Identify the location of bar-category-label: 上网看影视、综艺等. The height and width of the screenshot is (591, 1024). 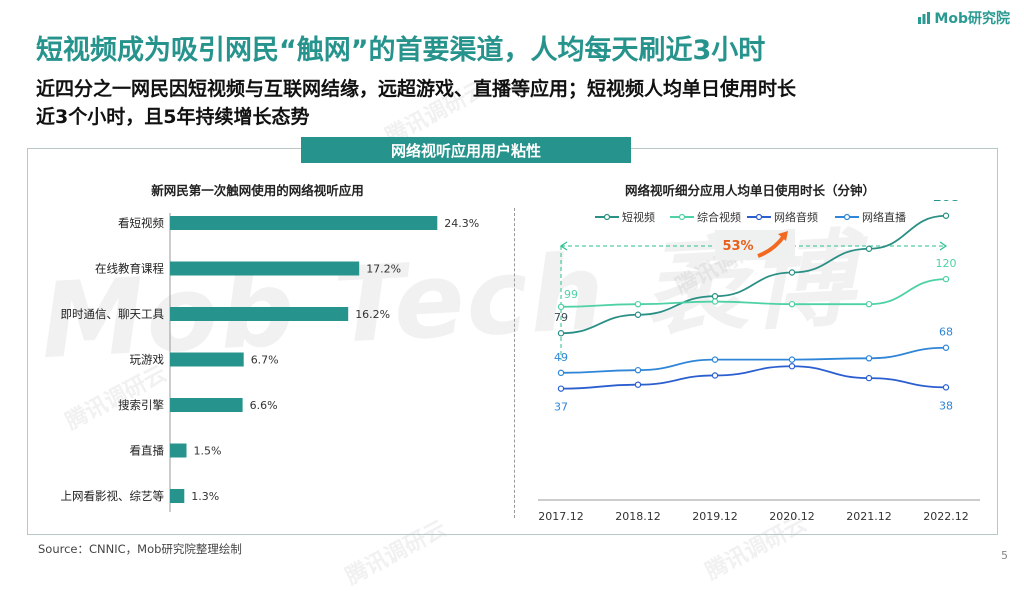
(113, 496).